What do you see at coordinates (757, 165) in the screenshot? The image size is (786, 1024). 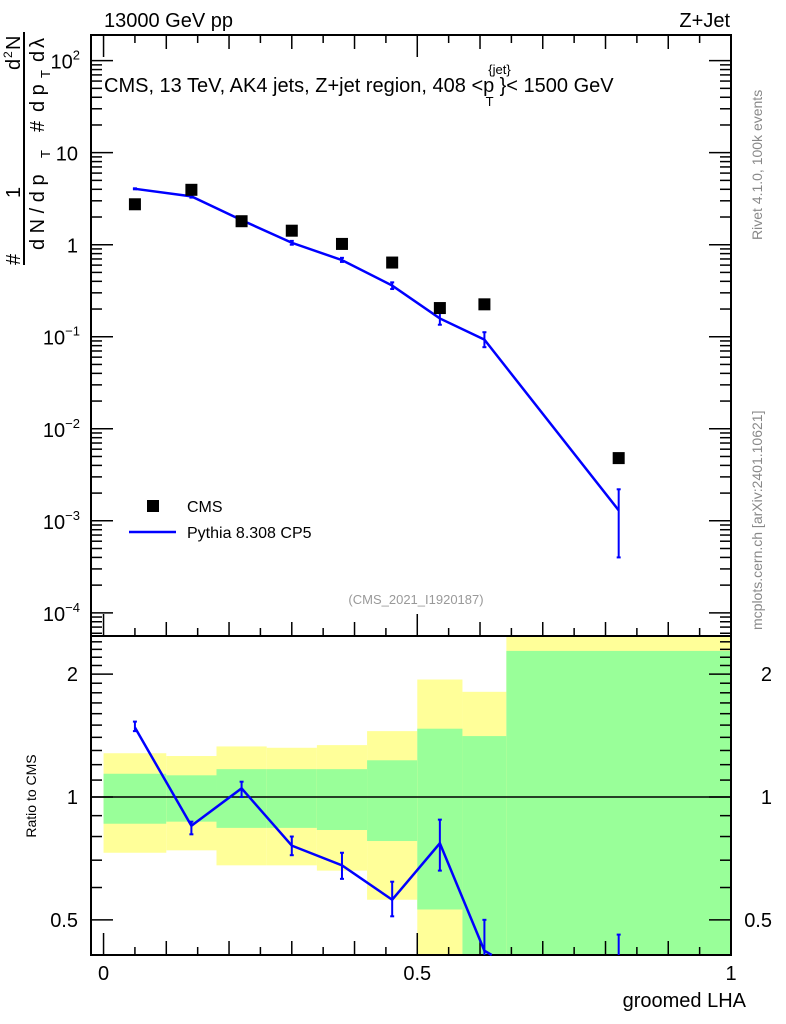 I see `rivet-label: Rivet 4.1.0, 100k events` at bounding box center [757, 165].